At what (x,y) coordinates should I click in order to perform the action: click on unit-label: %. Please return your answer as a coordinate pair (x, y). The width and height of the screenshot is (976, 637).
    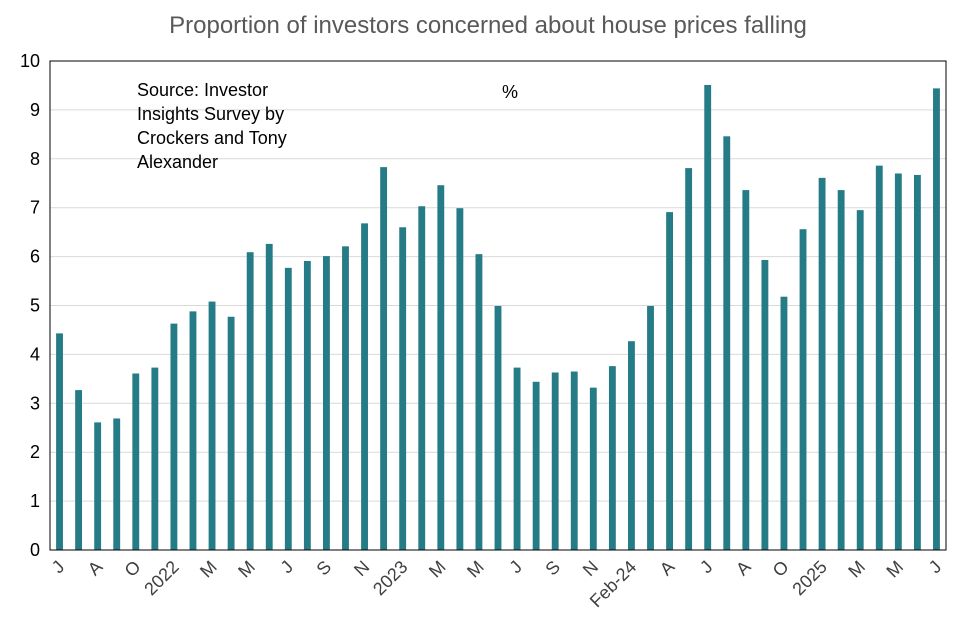
    Looking at the image, I should click on (510, 92).